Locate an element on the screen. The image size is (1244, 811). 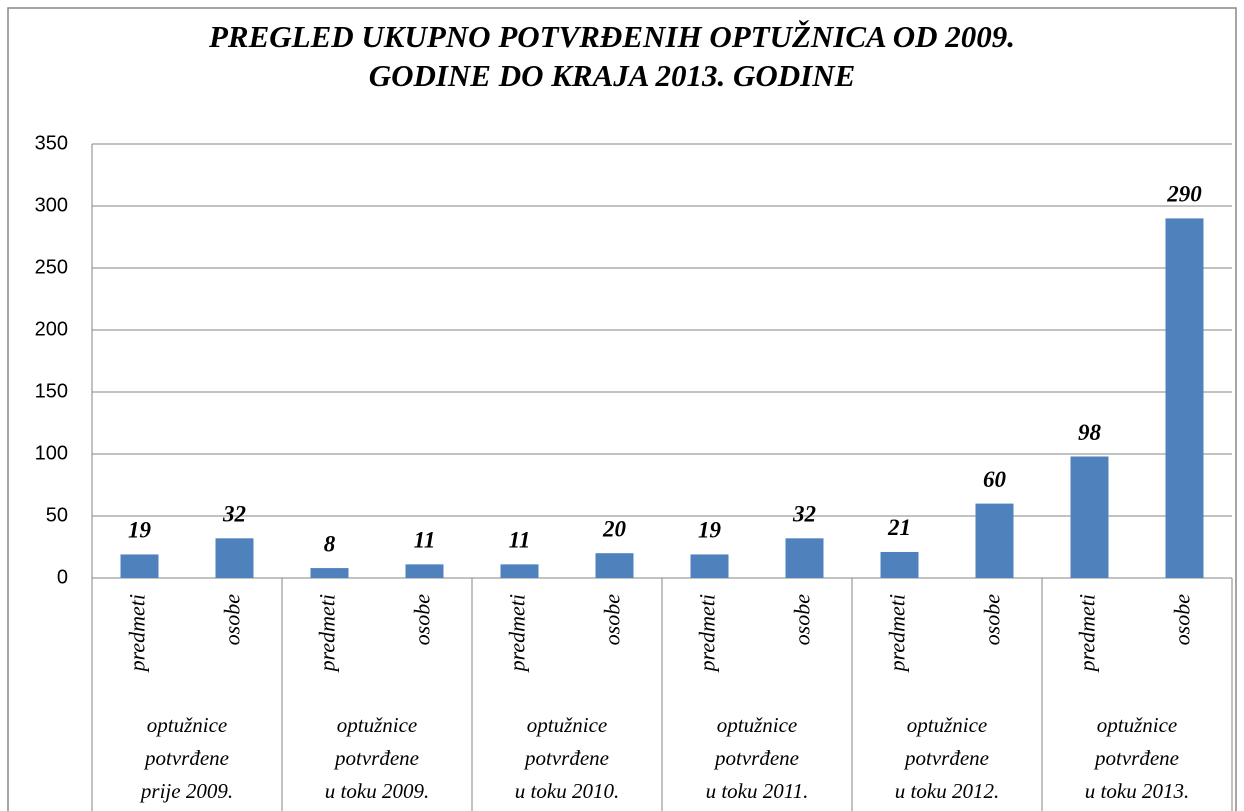
data-label: 98 is located at coordinates (1090, 432).